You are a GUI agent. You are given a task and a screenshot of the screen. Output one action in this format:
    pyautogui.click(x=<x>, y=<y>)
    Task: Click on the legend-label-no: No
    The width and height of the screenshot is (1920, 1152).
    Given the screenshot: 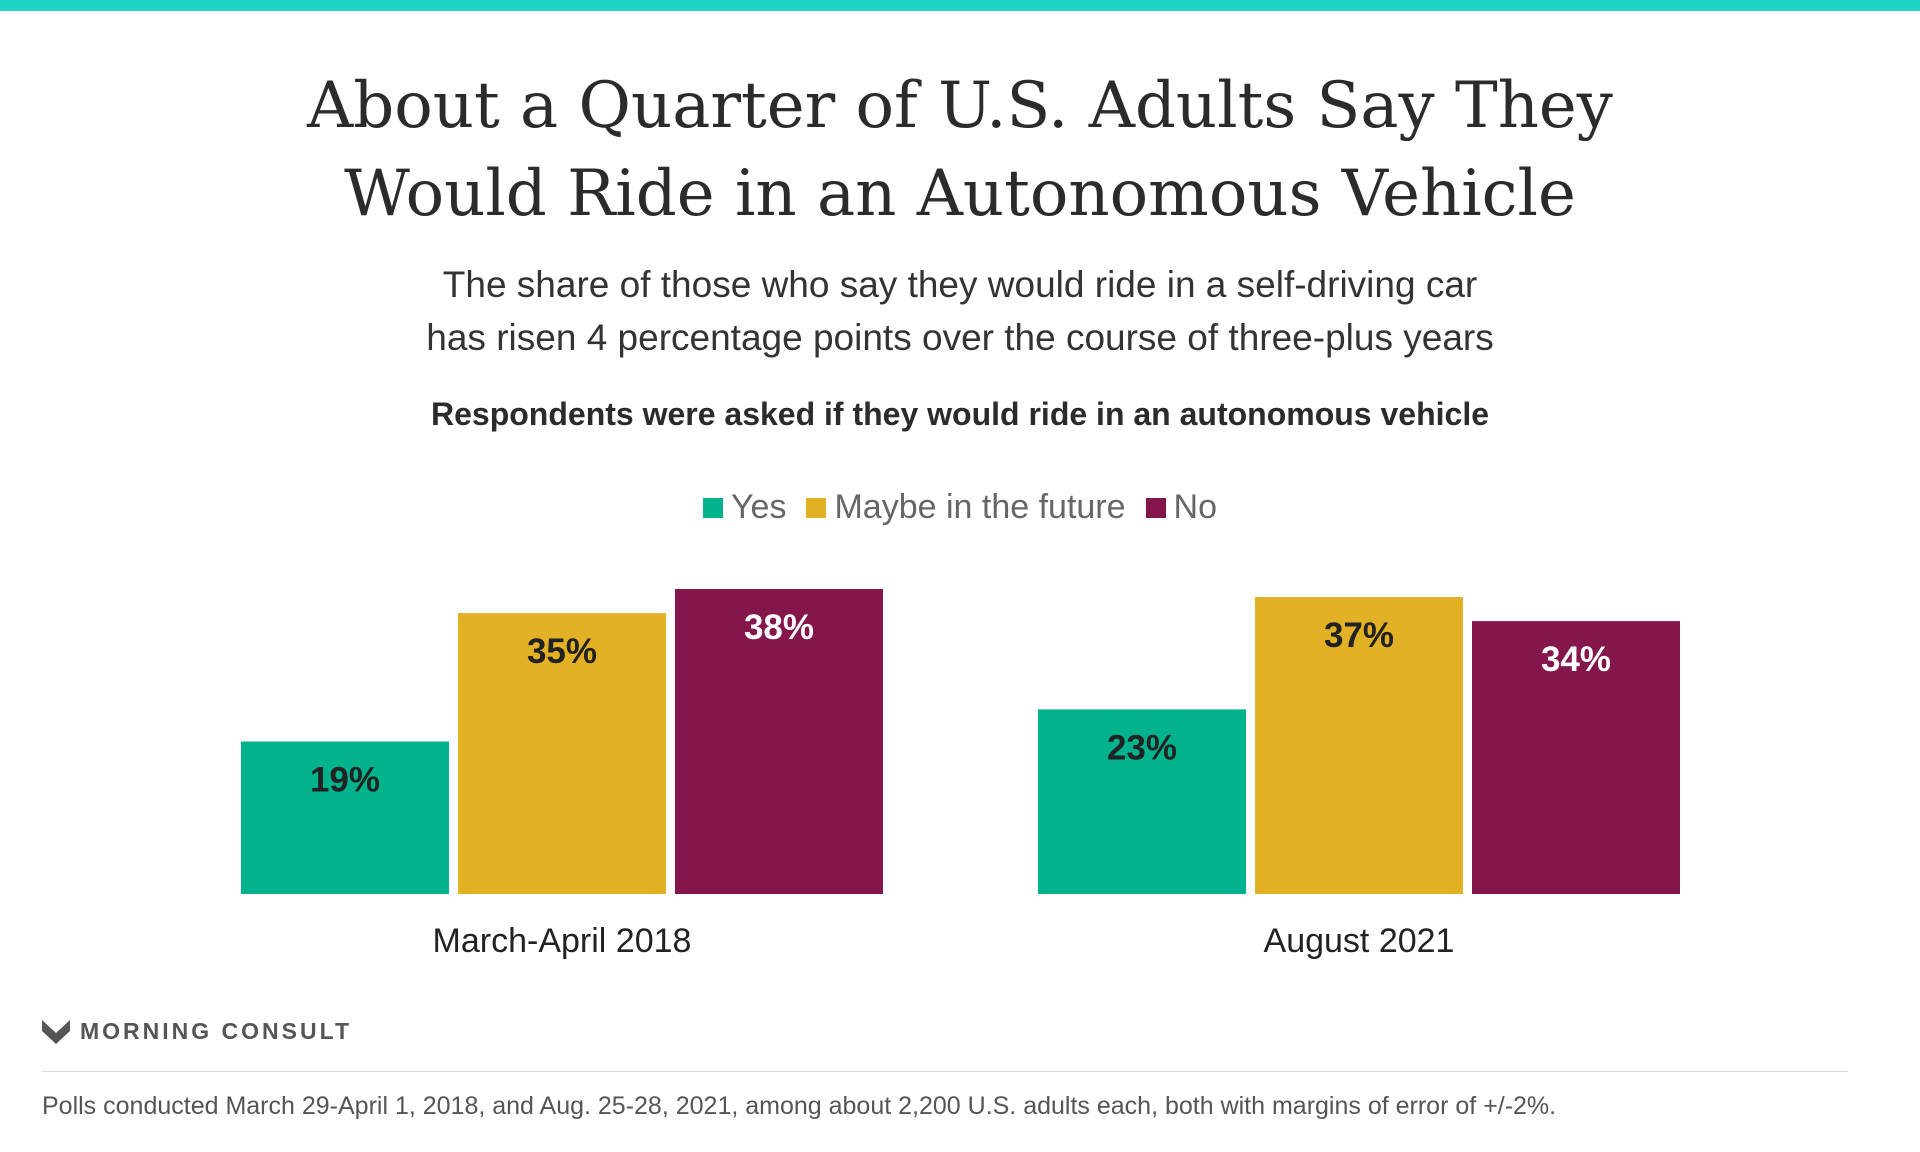 What is the action you would take?
    pyautogui.click(x=1195, y=507)
    